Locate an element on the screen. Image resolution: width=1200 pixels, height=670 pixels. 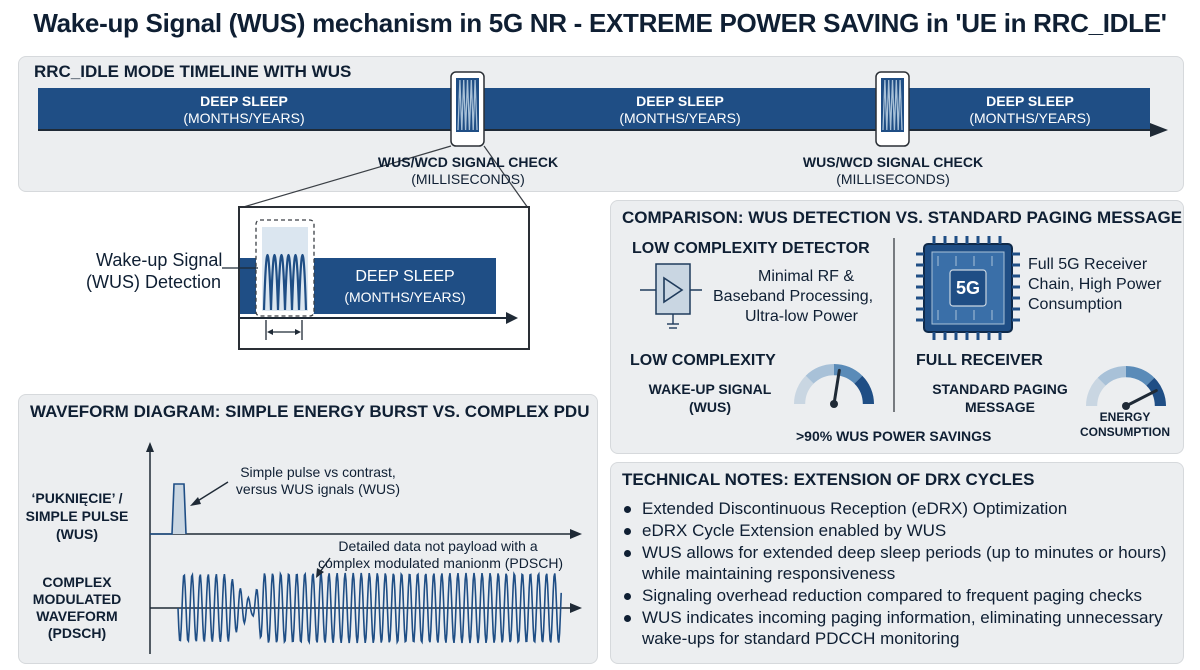
savings-label: >90% WUS POWER SAVINGS is located at coordinates (894, 436).